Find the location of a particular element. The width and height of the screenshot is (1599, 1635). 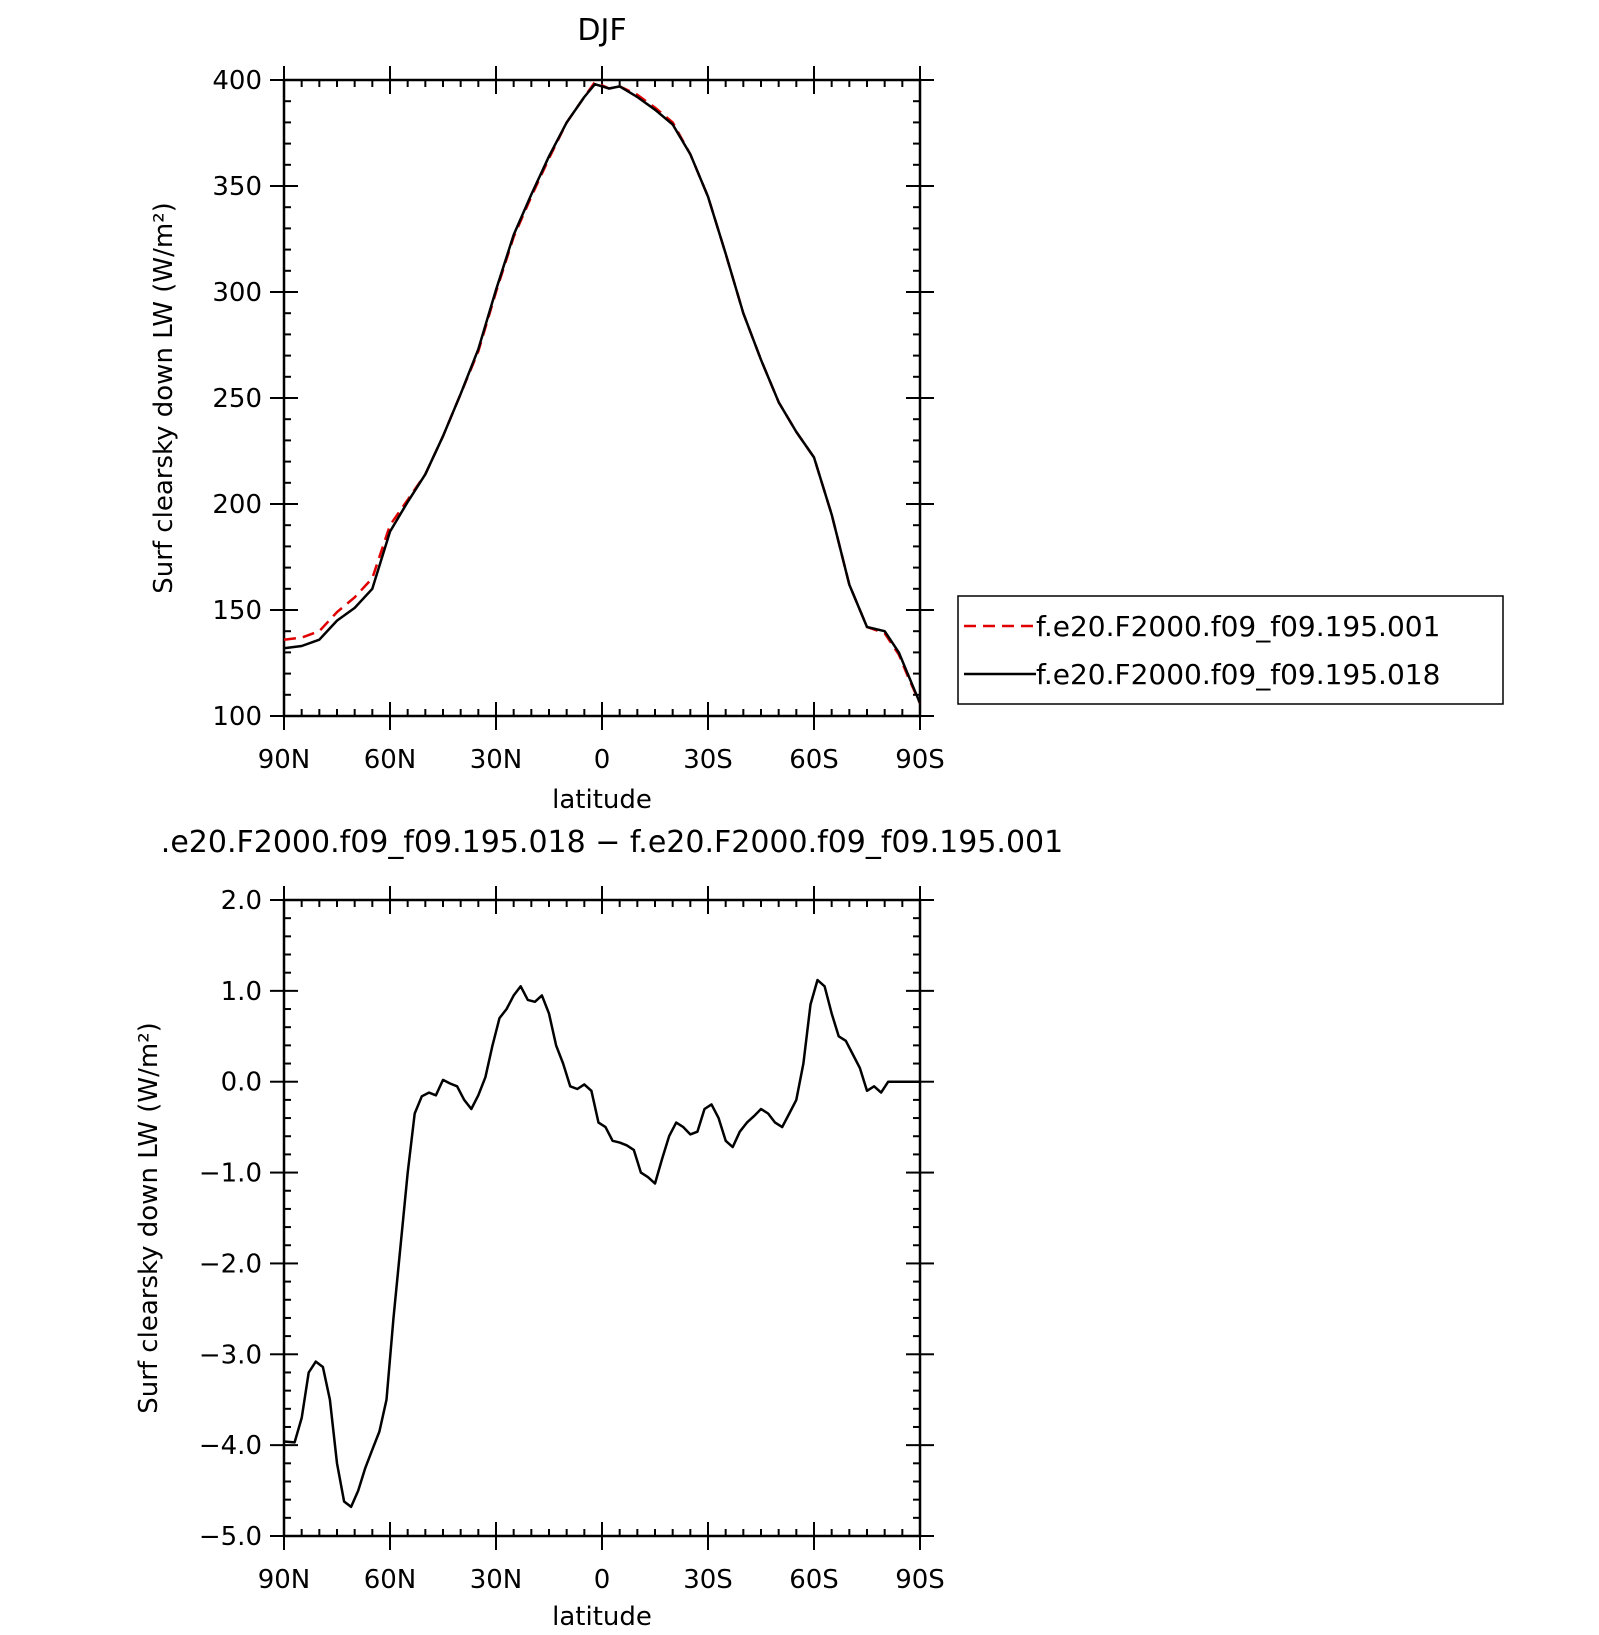

y-tick-label: −3.0 is located at coordinates (230, 1355).